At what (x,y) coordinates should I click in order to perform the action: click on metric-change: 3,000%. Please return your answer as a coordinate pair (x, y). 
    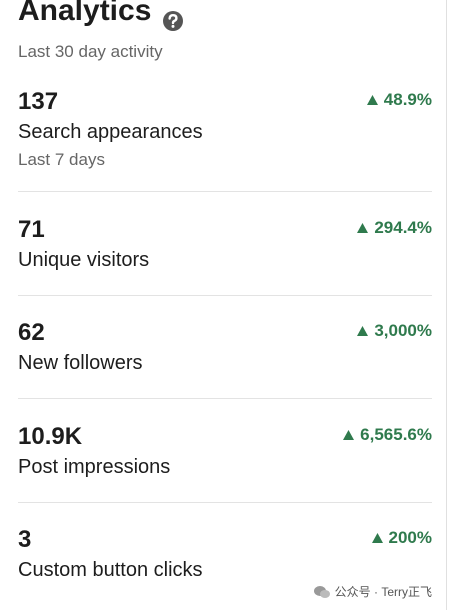
    Looking at the image, I should click on (394, 331).